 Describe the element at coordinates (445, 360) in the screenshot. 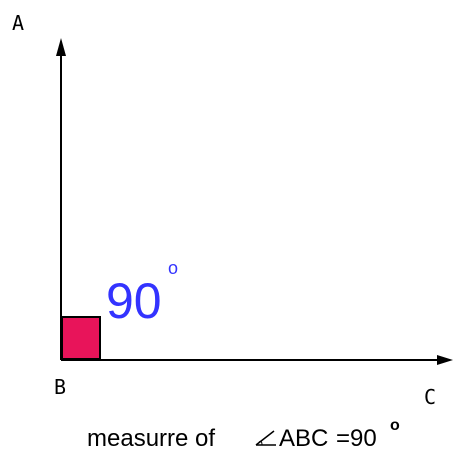

I see `arrowhead-c` at that location.